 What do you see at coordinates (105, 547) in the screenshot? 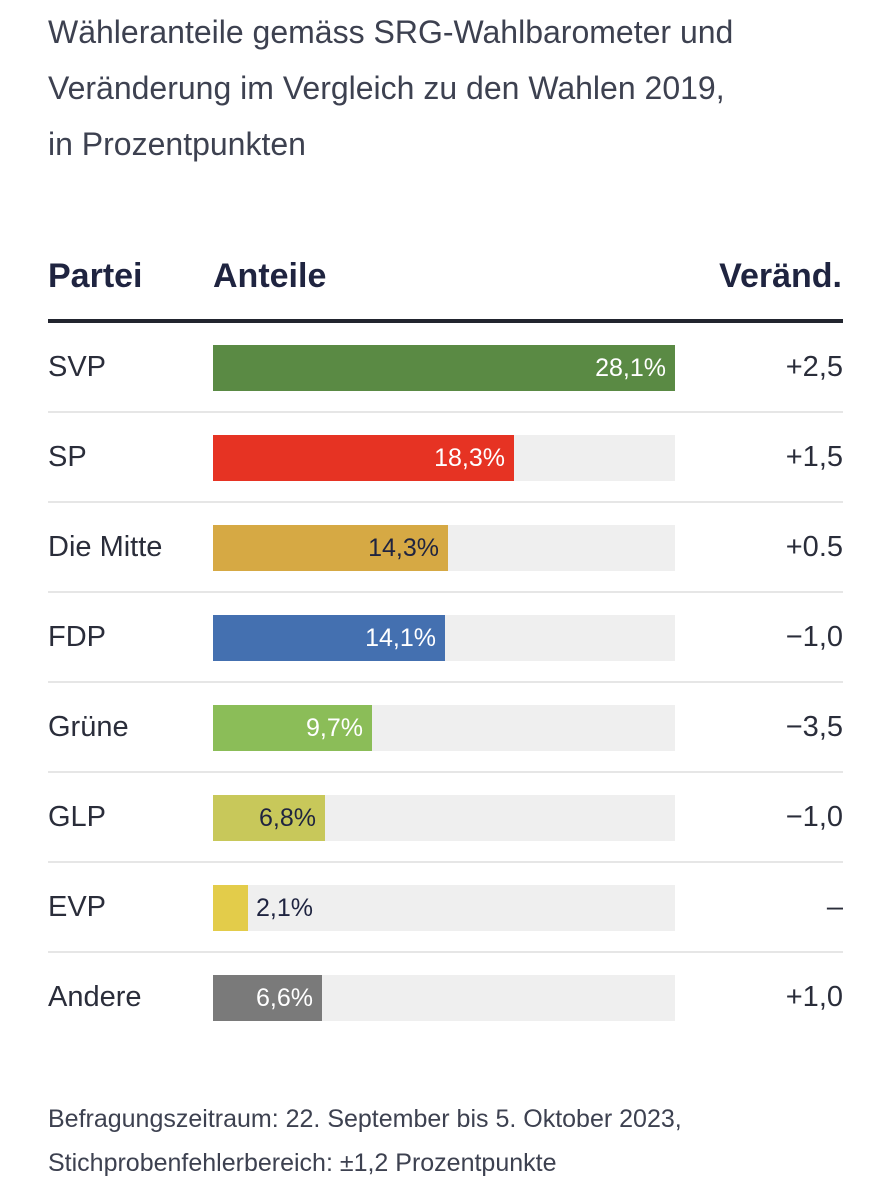
I see `party-label: Die Mitte` at bounding box center [105, 547].